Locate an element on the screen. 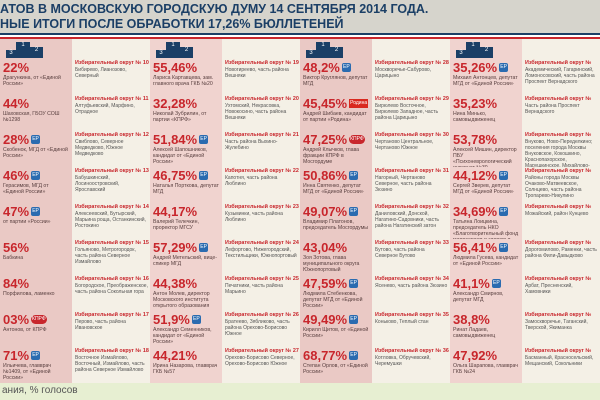  candidate-name: Виктор Круглянов, депутат МГД is located at coordinates (335, 81).